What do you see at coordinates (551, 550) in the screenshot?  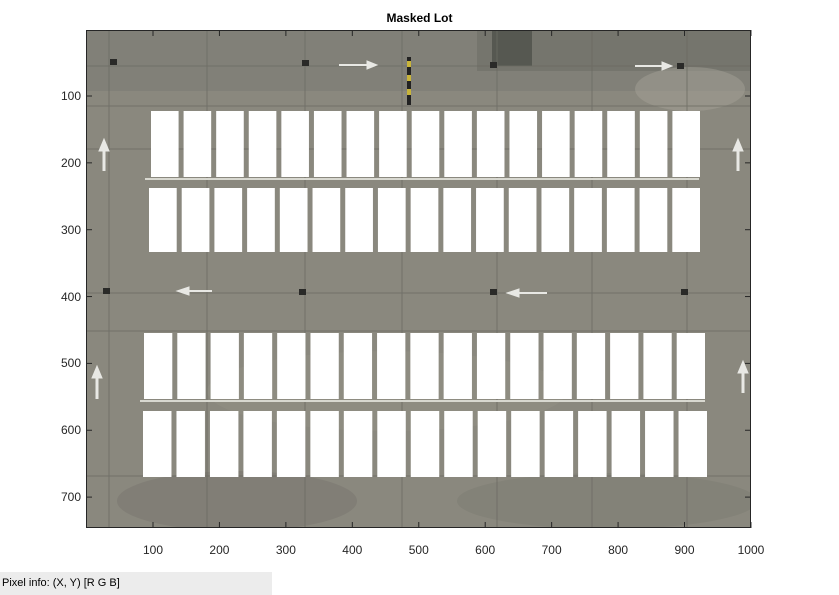 I see `x-tick-label: 700` at bounding box center [551, 550].